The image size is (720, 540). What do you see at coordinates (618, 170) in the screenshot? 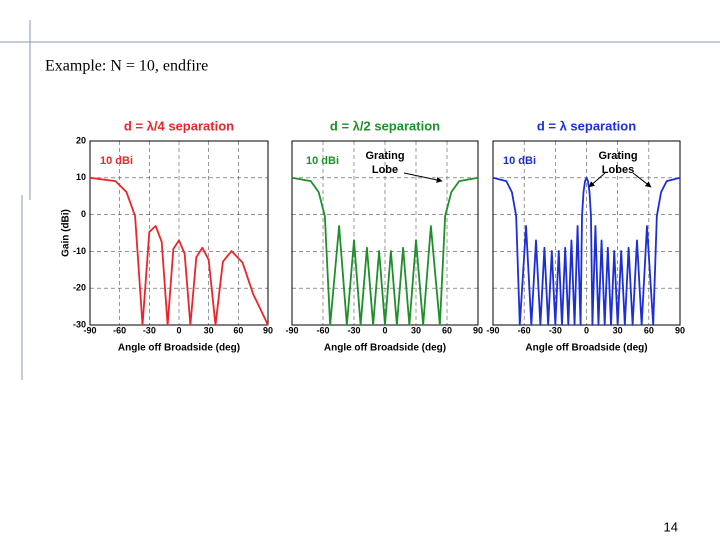
I see `annotation: Lobes` at bounding box center [618, 170].